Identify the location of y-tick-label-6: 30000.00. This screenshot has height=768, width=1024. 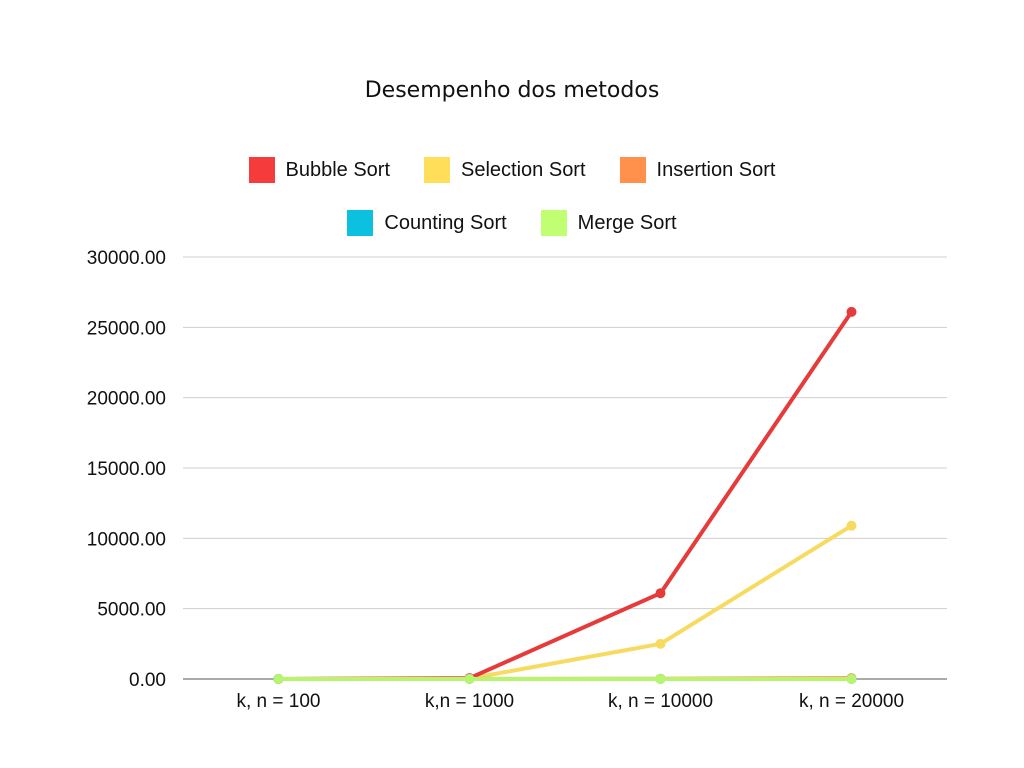
(126, 258).